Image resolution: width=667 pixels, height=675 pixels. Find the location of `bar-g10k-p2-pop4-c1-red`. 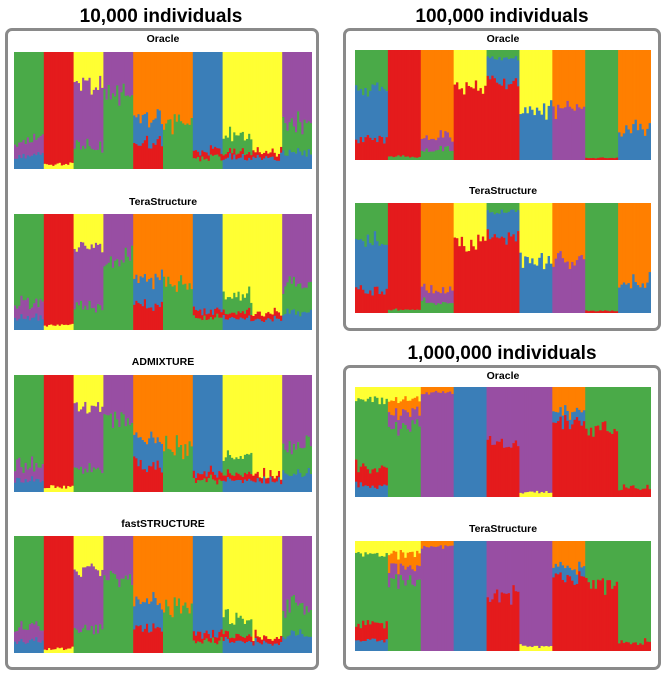

bar-g10k-p2-pop4-c1-red is located at coordinates (136, 475).